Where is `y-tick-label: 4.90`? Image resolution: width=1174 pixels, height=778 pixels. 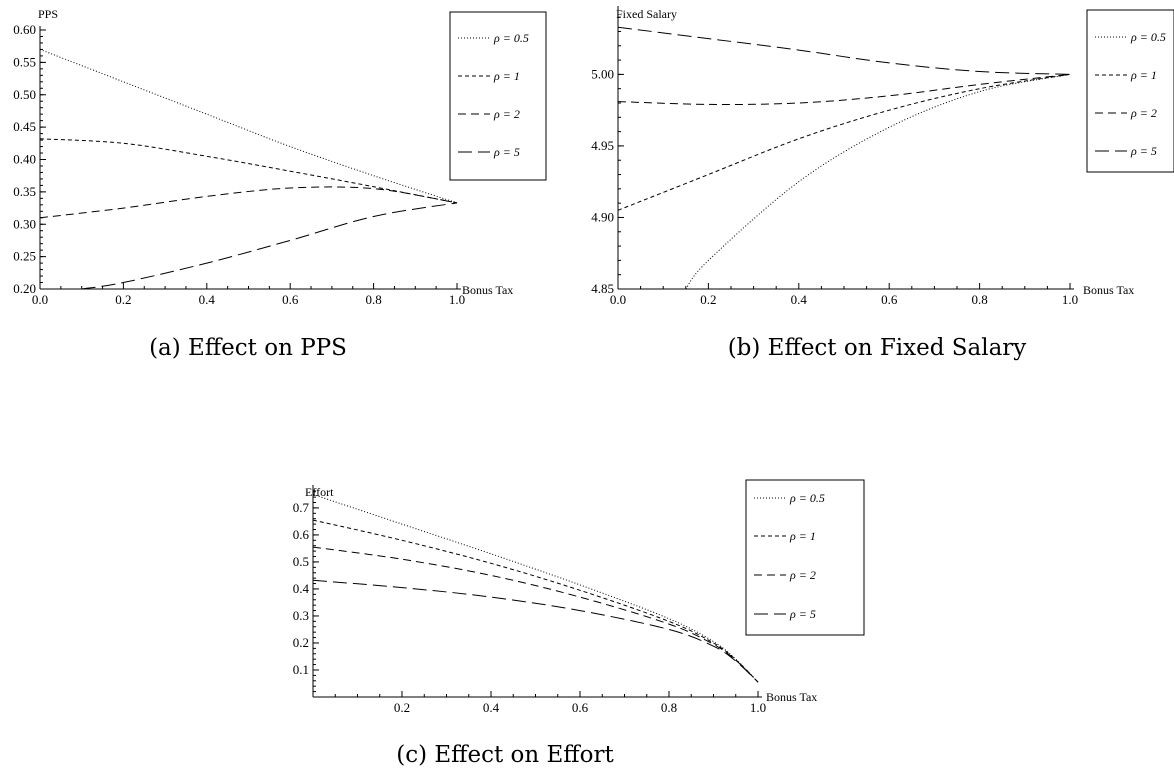 y-tick-label: 4.90 is located at coordinates (602, 216).